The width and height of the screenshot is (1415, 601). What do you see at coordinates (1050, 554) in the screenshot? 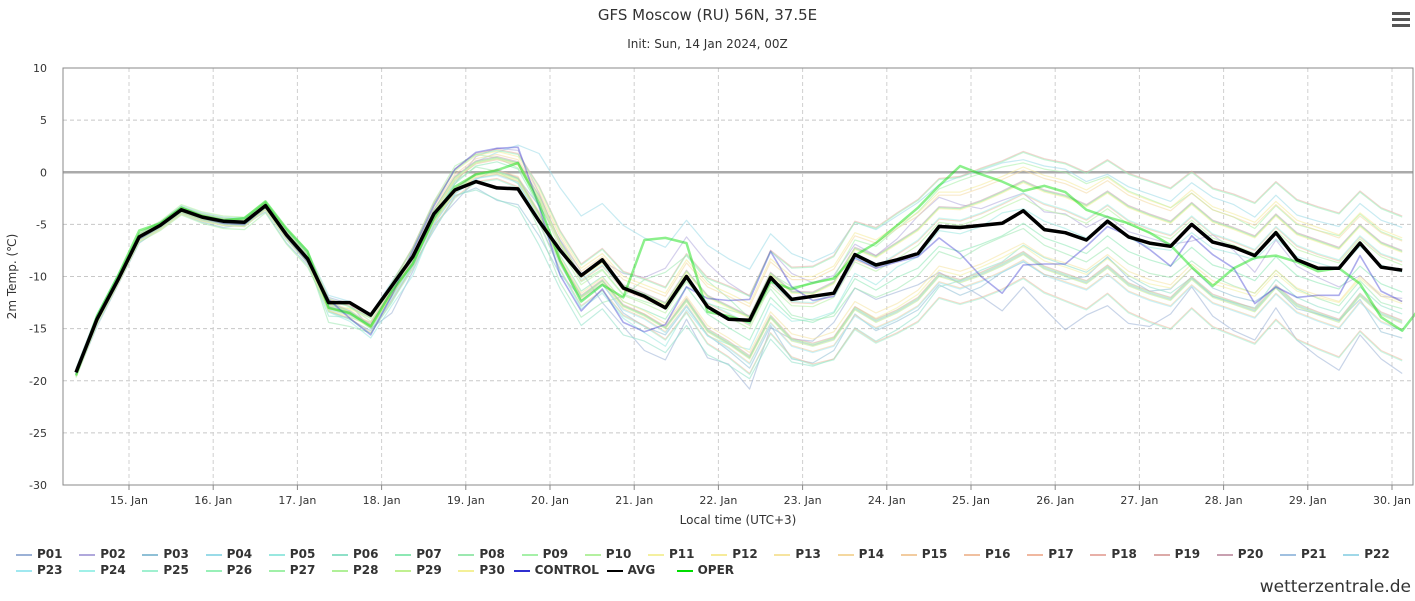
I see `legend-item-p17: P17` at bounding box center [1050, 554].